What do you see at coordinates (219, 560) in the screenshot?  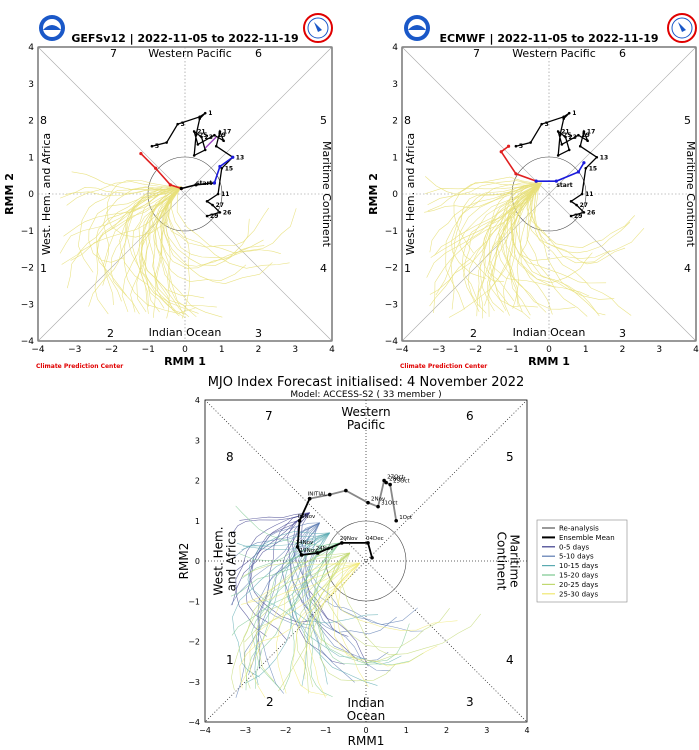 I see `region-west-hem-line1: West. Hem.` at bounding box center [219, 560].